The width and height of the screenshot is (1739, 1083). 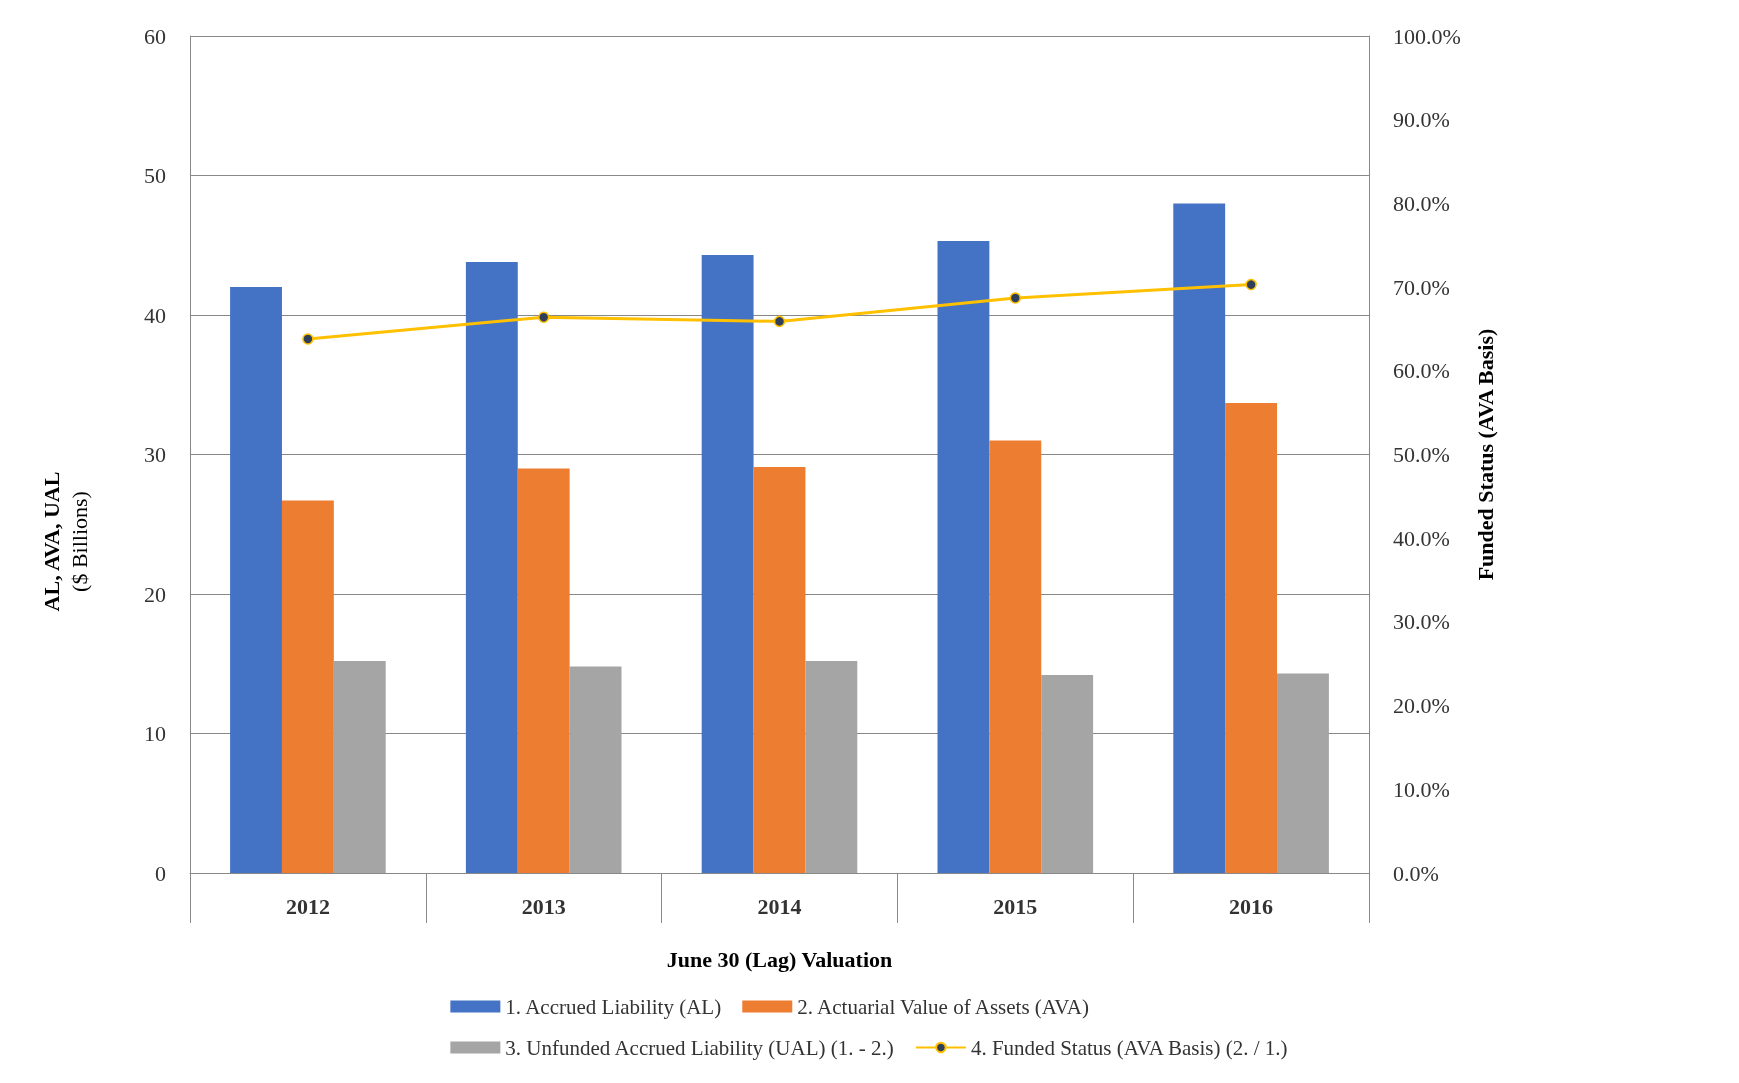 I want to click on legend-label: 2. Actuarial Value of Assets (AVA), so click(x=943, y=1006).